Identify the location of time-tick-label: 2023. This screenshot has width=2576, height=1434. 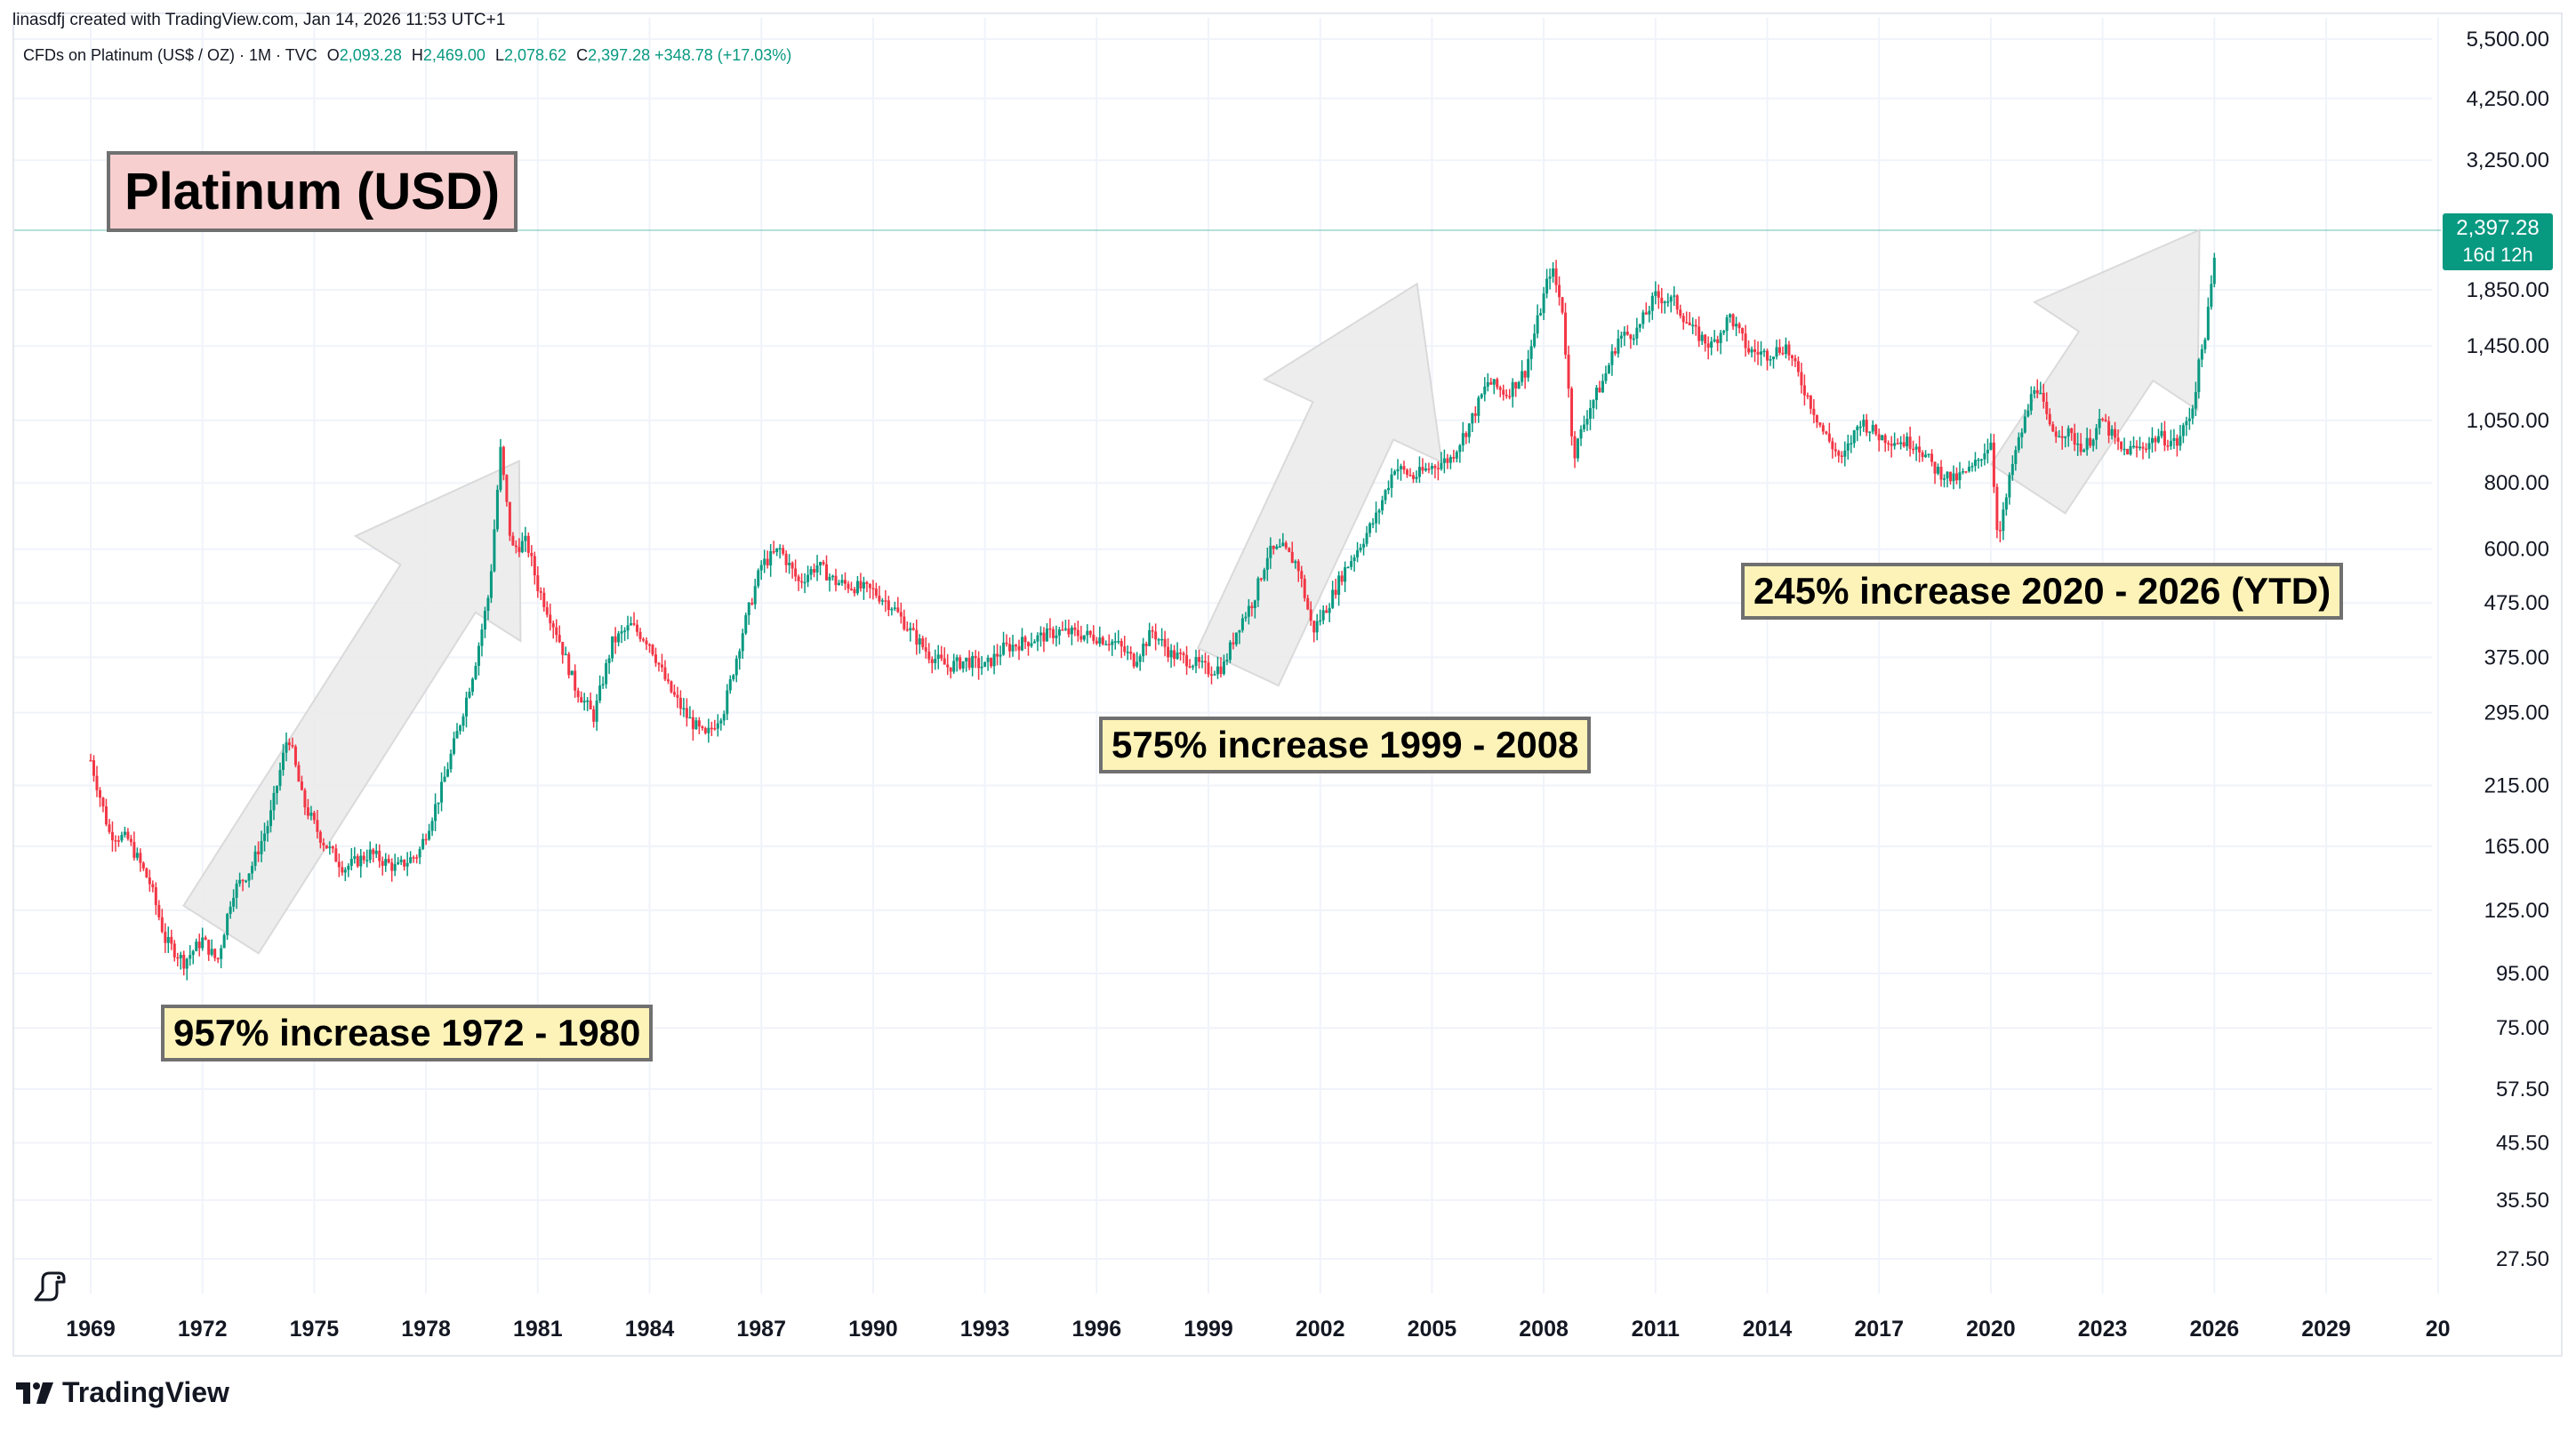
(2103, 1329).